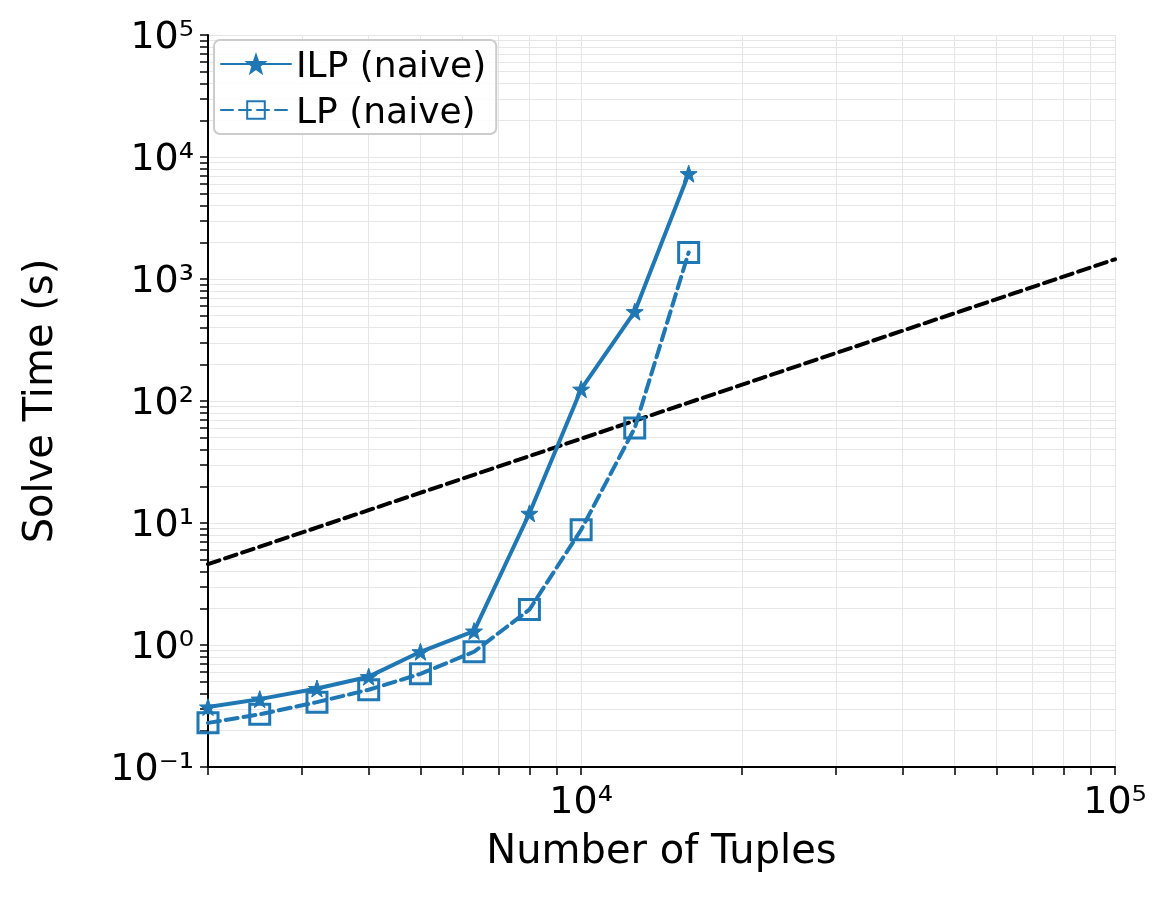 The height and width of the screenshot is (897, 1160). Describe the element at coordinates (162, 35) in the screenshot. I see `y-tick-label: 10⁵` at that location.